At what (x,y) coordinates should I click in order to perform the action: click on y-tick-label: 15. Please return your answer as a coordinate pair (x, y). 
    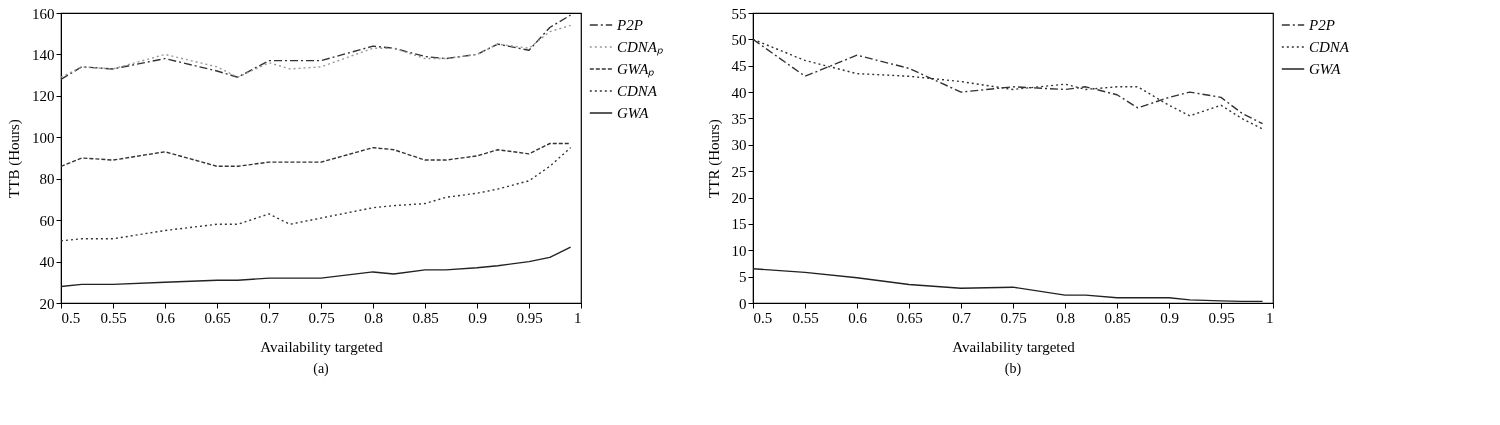
    Looking at the image, I should click on (739, 224).